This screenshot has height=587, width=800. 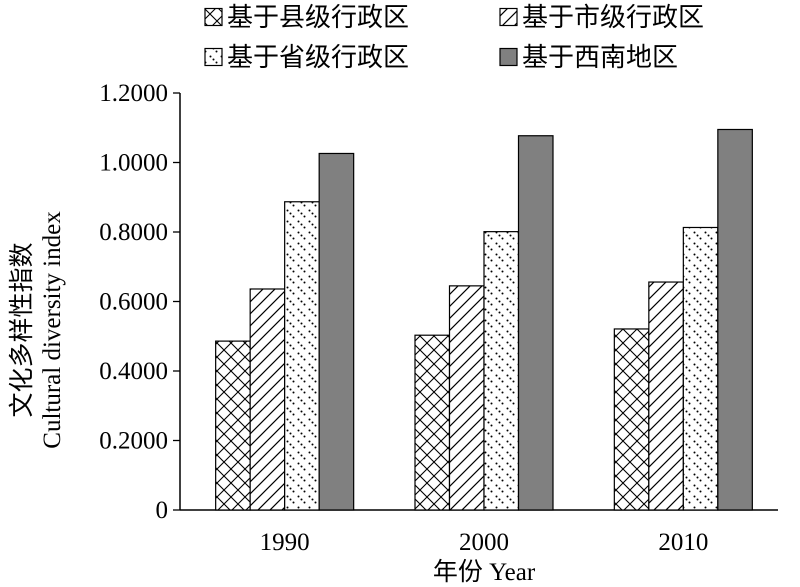 I want to click on x-tick-label: 2000, so click(x=484, y=542).